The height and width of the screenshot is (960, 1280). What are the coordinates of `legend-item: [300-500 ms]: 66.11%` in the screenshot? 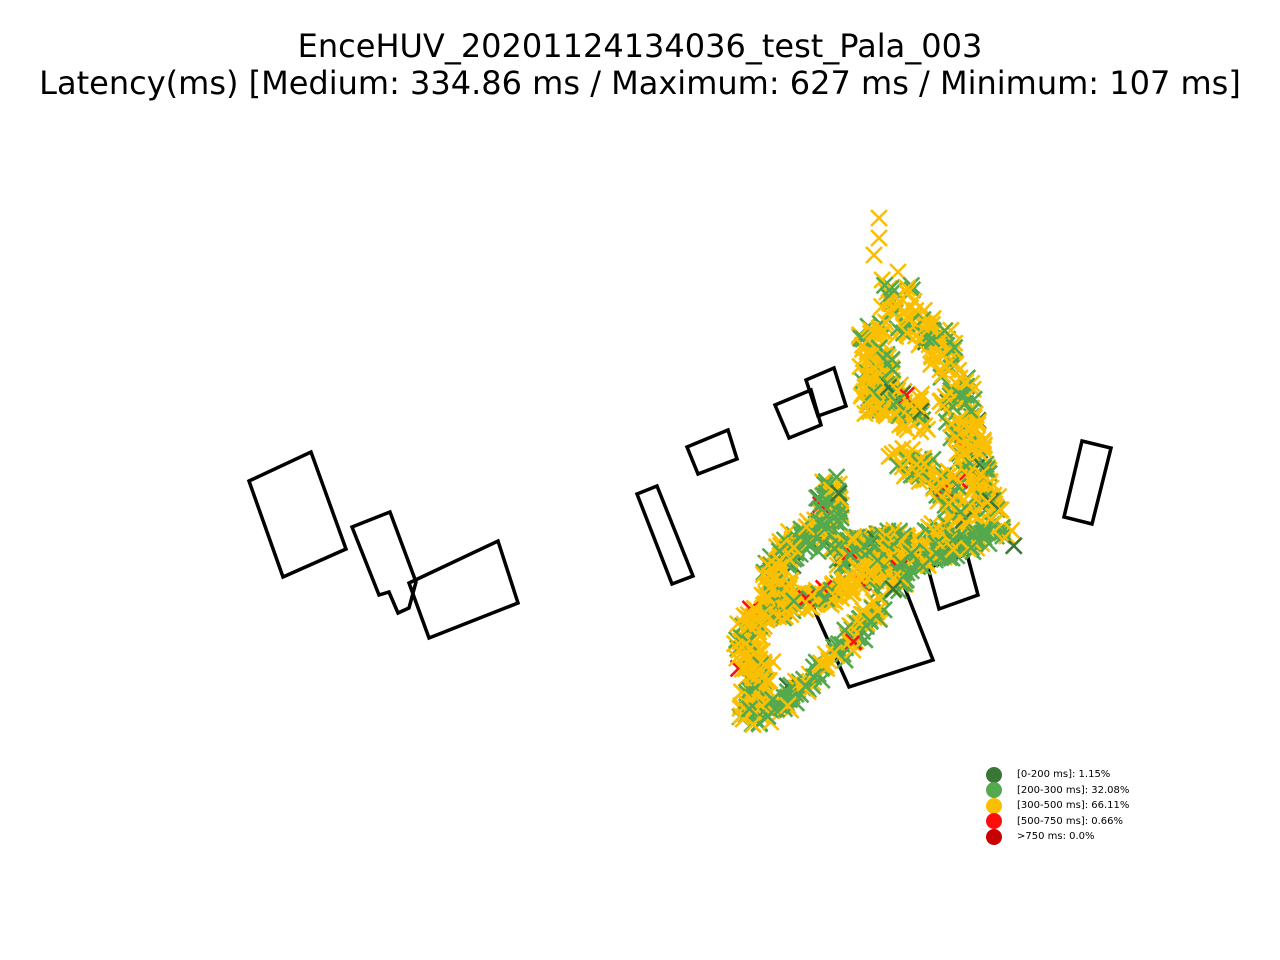 It's located at (1058, 805).